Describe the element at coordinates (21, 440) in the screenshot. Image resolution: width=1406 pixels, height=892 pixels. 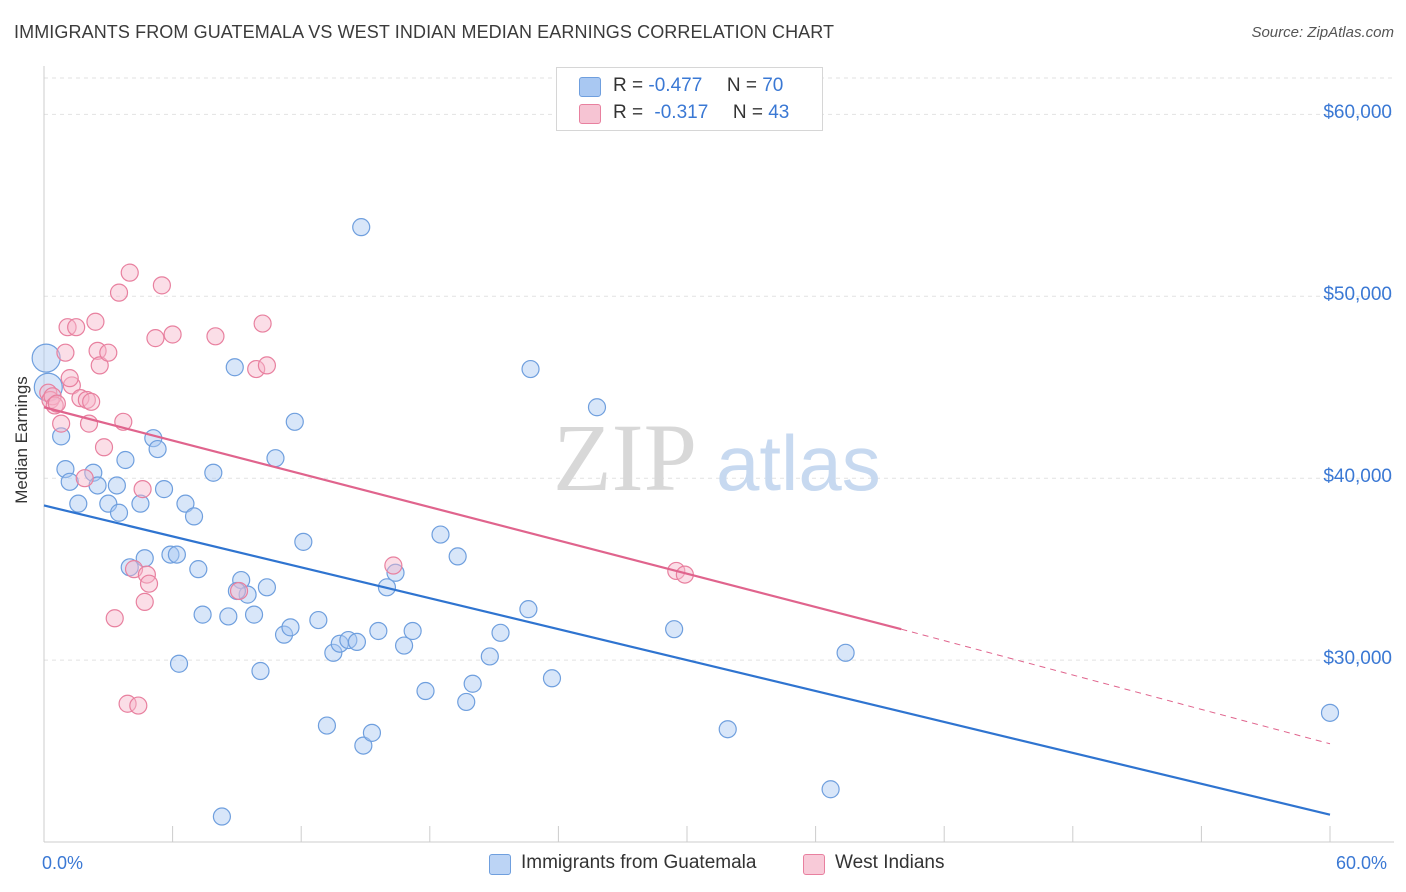
I see `y-axis-title: Median Earnings` at that location.